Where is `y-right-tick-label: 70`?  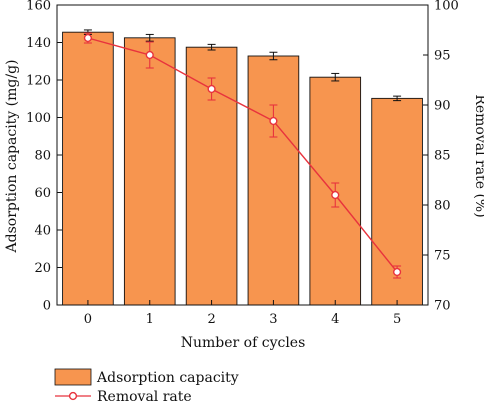 y-right-tick-label: 70 is located at coordinates (442, 306).